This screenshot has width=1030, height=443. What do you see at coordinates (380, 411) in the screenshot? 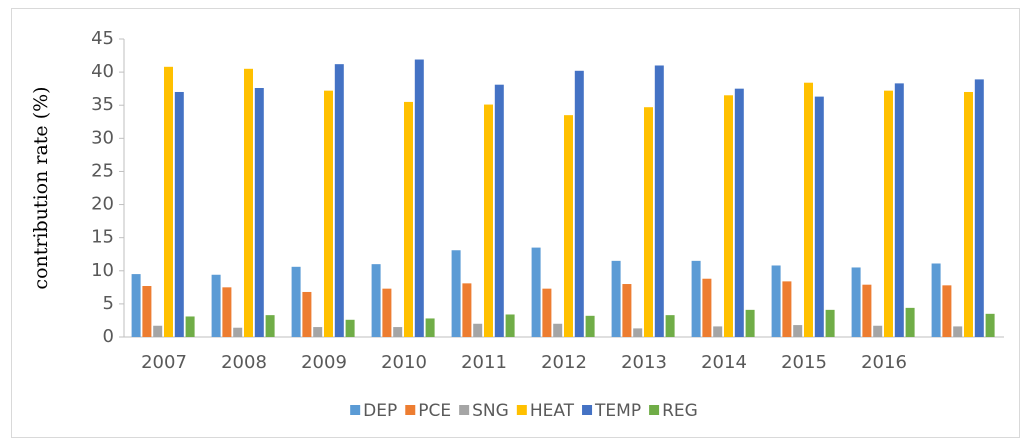
I see `legend-label: DEP` at bounding box center [380, 411].